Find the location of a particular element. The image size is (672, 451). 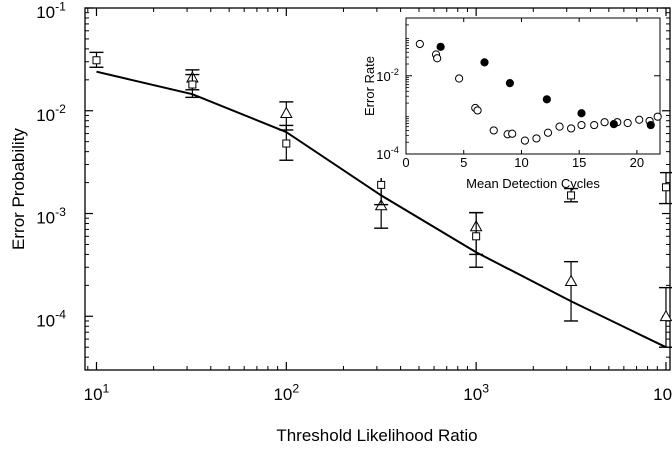

inset-x-tick-label: 0 is located at coordinates (405, 162).